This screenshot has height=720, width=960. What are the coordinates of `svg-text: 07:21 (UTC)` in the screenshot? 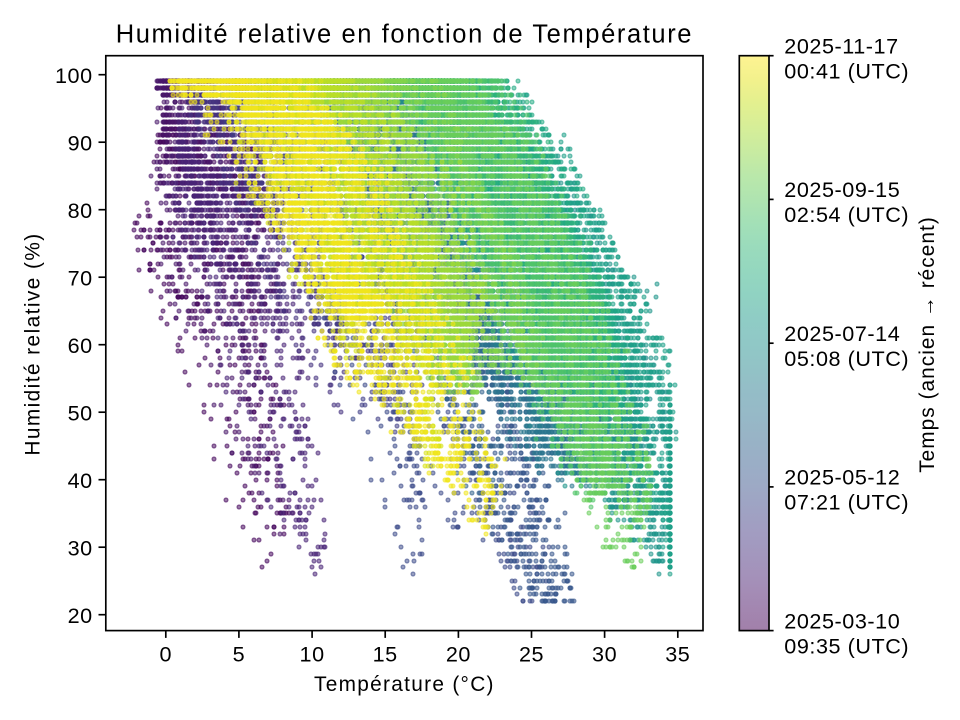 It's located at (846, 502).